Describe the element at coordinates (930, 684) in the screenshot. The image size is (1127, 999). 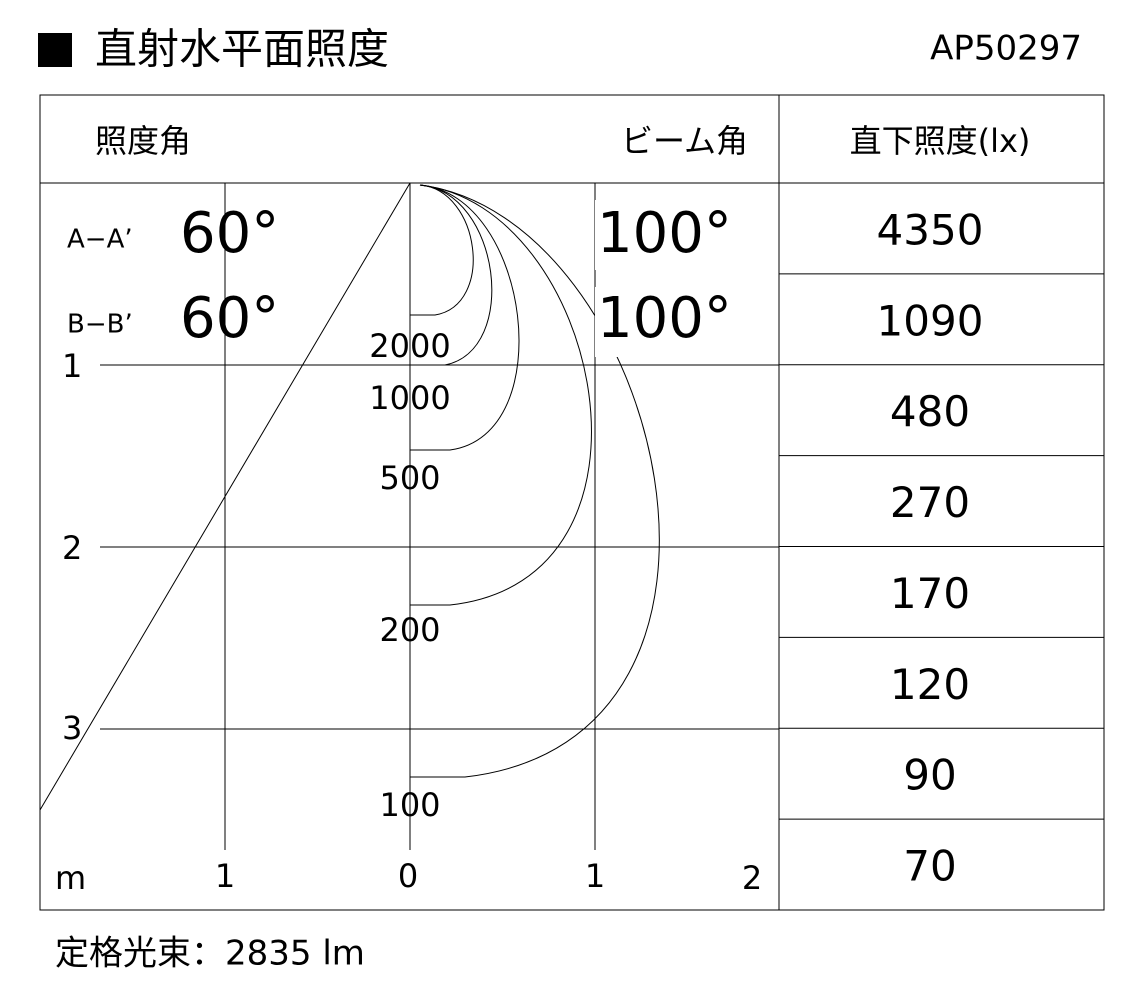
I see `lux-value: 120` at that location.